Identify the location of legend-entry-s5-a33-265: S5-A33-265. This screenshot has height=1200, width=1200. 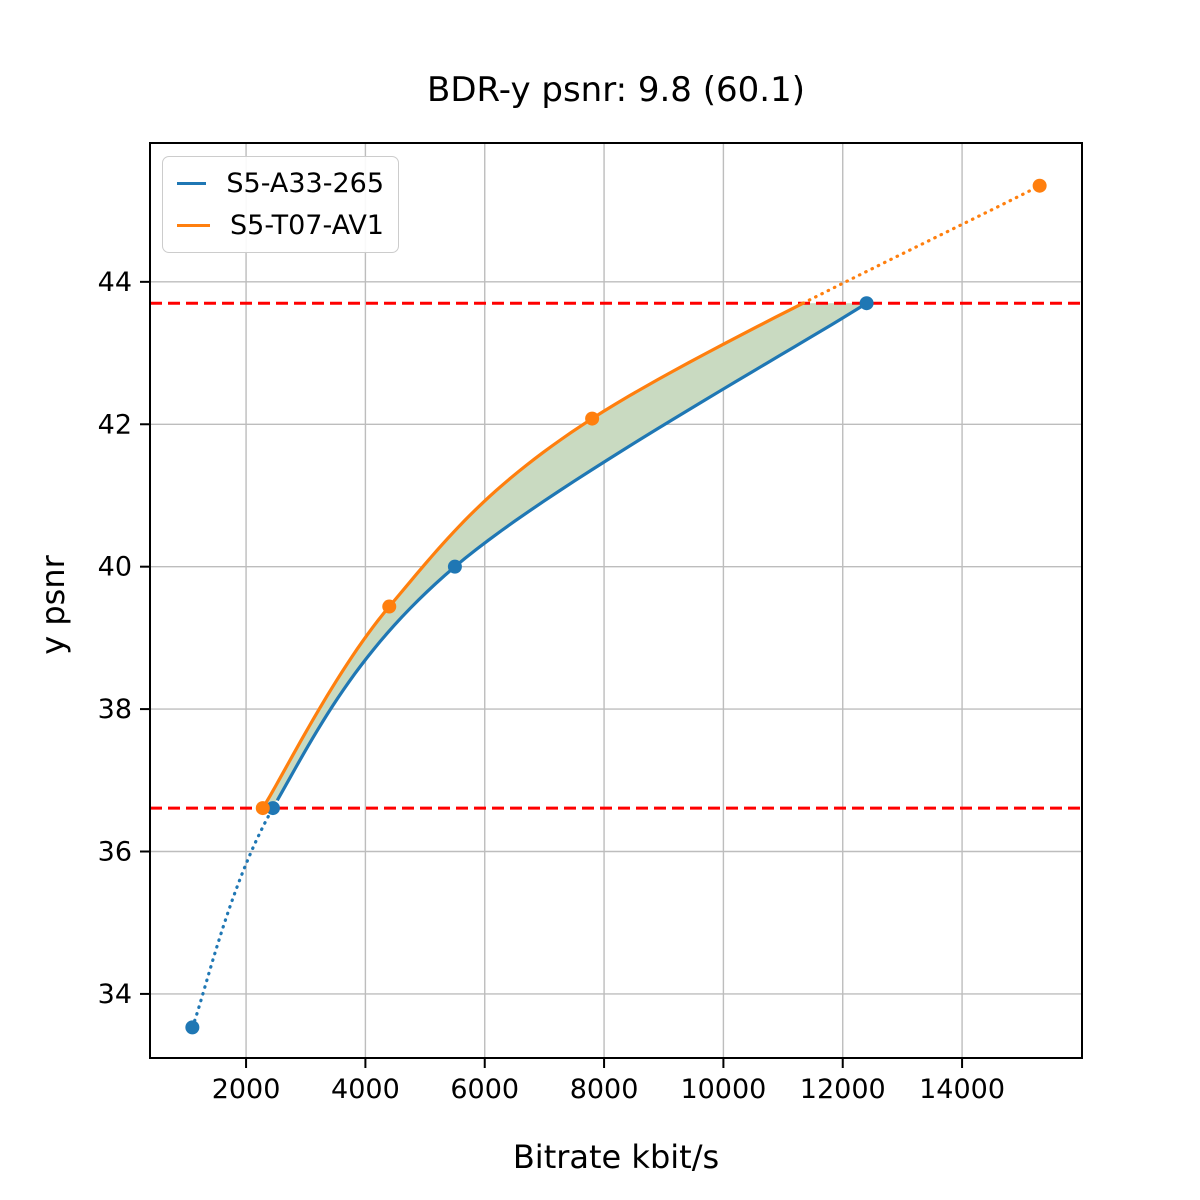
(280, 183).